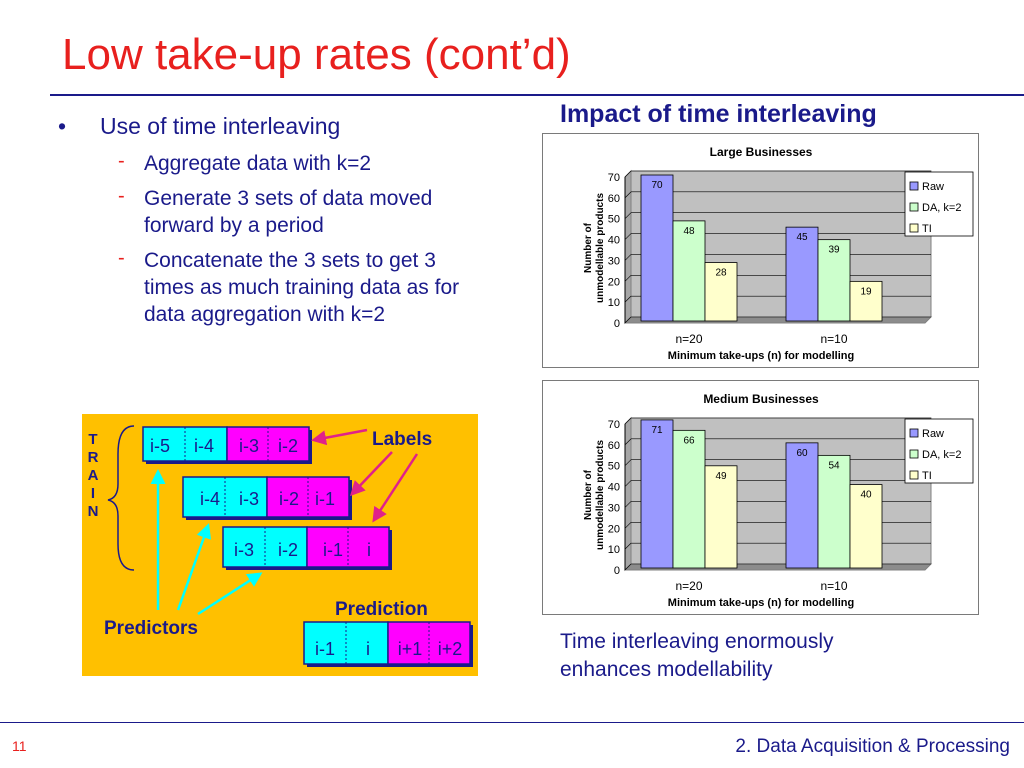 Image resolution: width=1024 pixels, height=768 pixels. I want to click on bar-value-label: 54, so click(834, 465).